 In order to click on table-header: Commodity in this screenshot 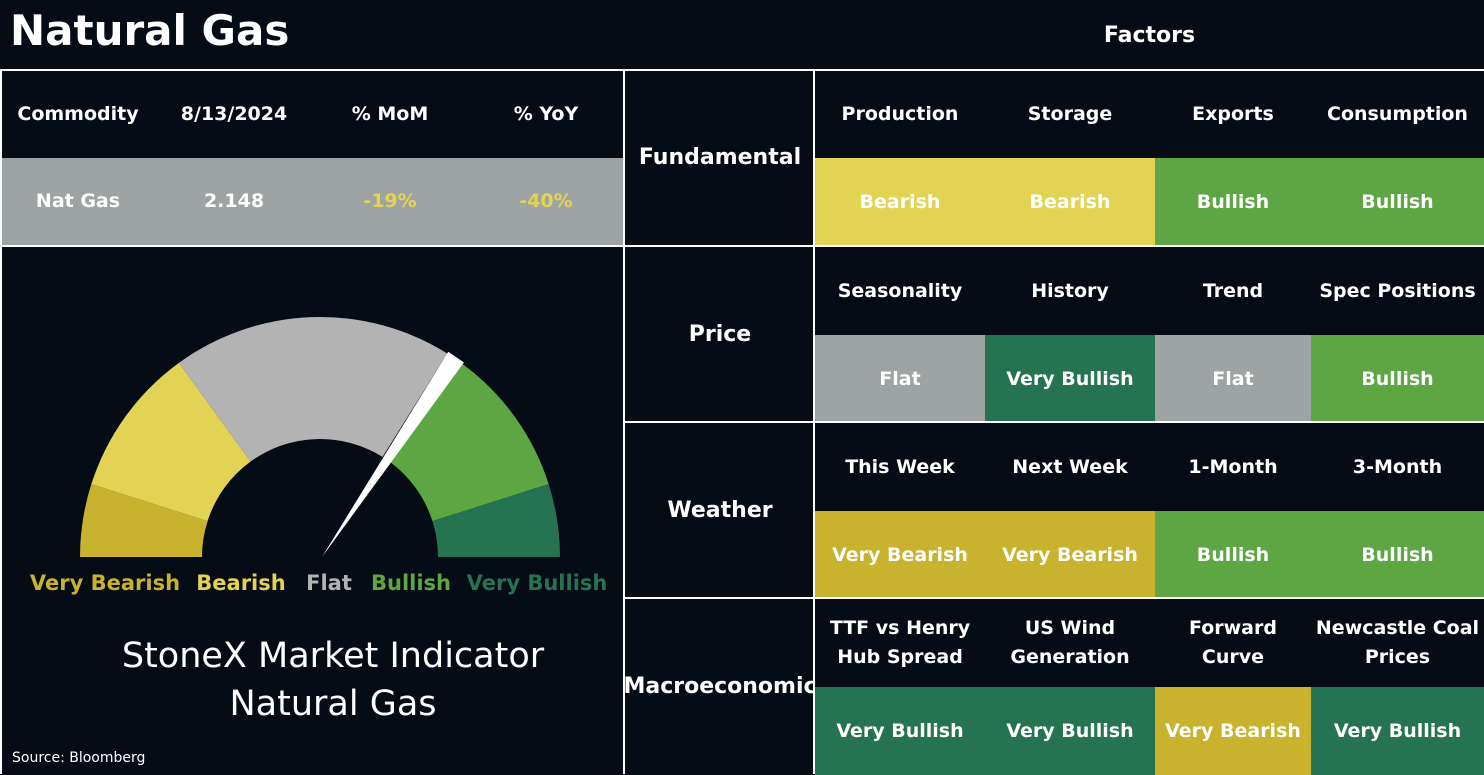, I will do `click(78, 113)`.